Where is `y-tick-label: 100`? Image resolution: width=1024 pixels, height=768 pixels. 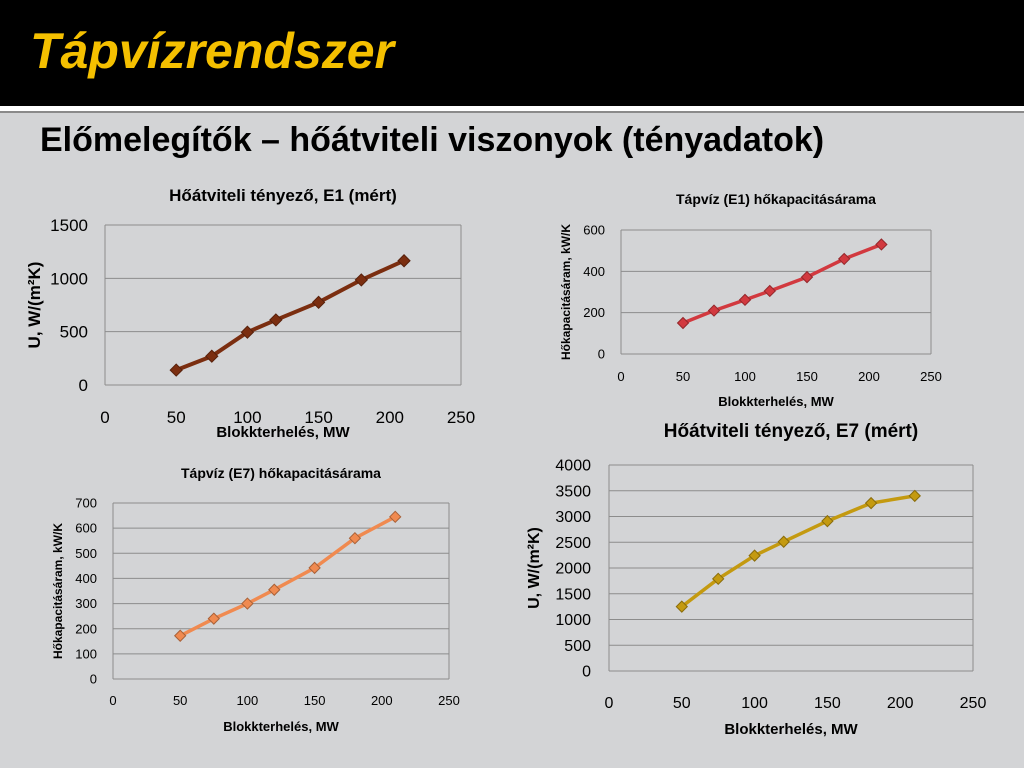
y-tick-label: 100 is located at coordinates (86, 653).